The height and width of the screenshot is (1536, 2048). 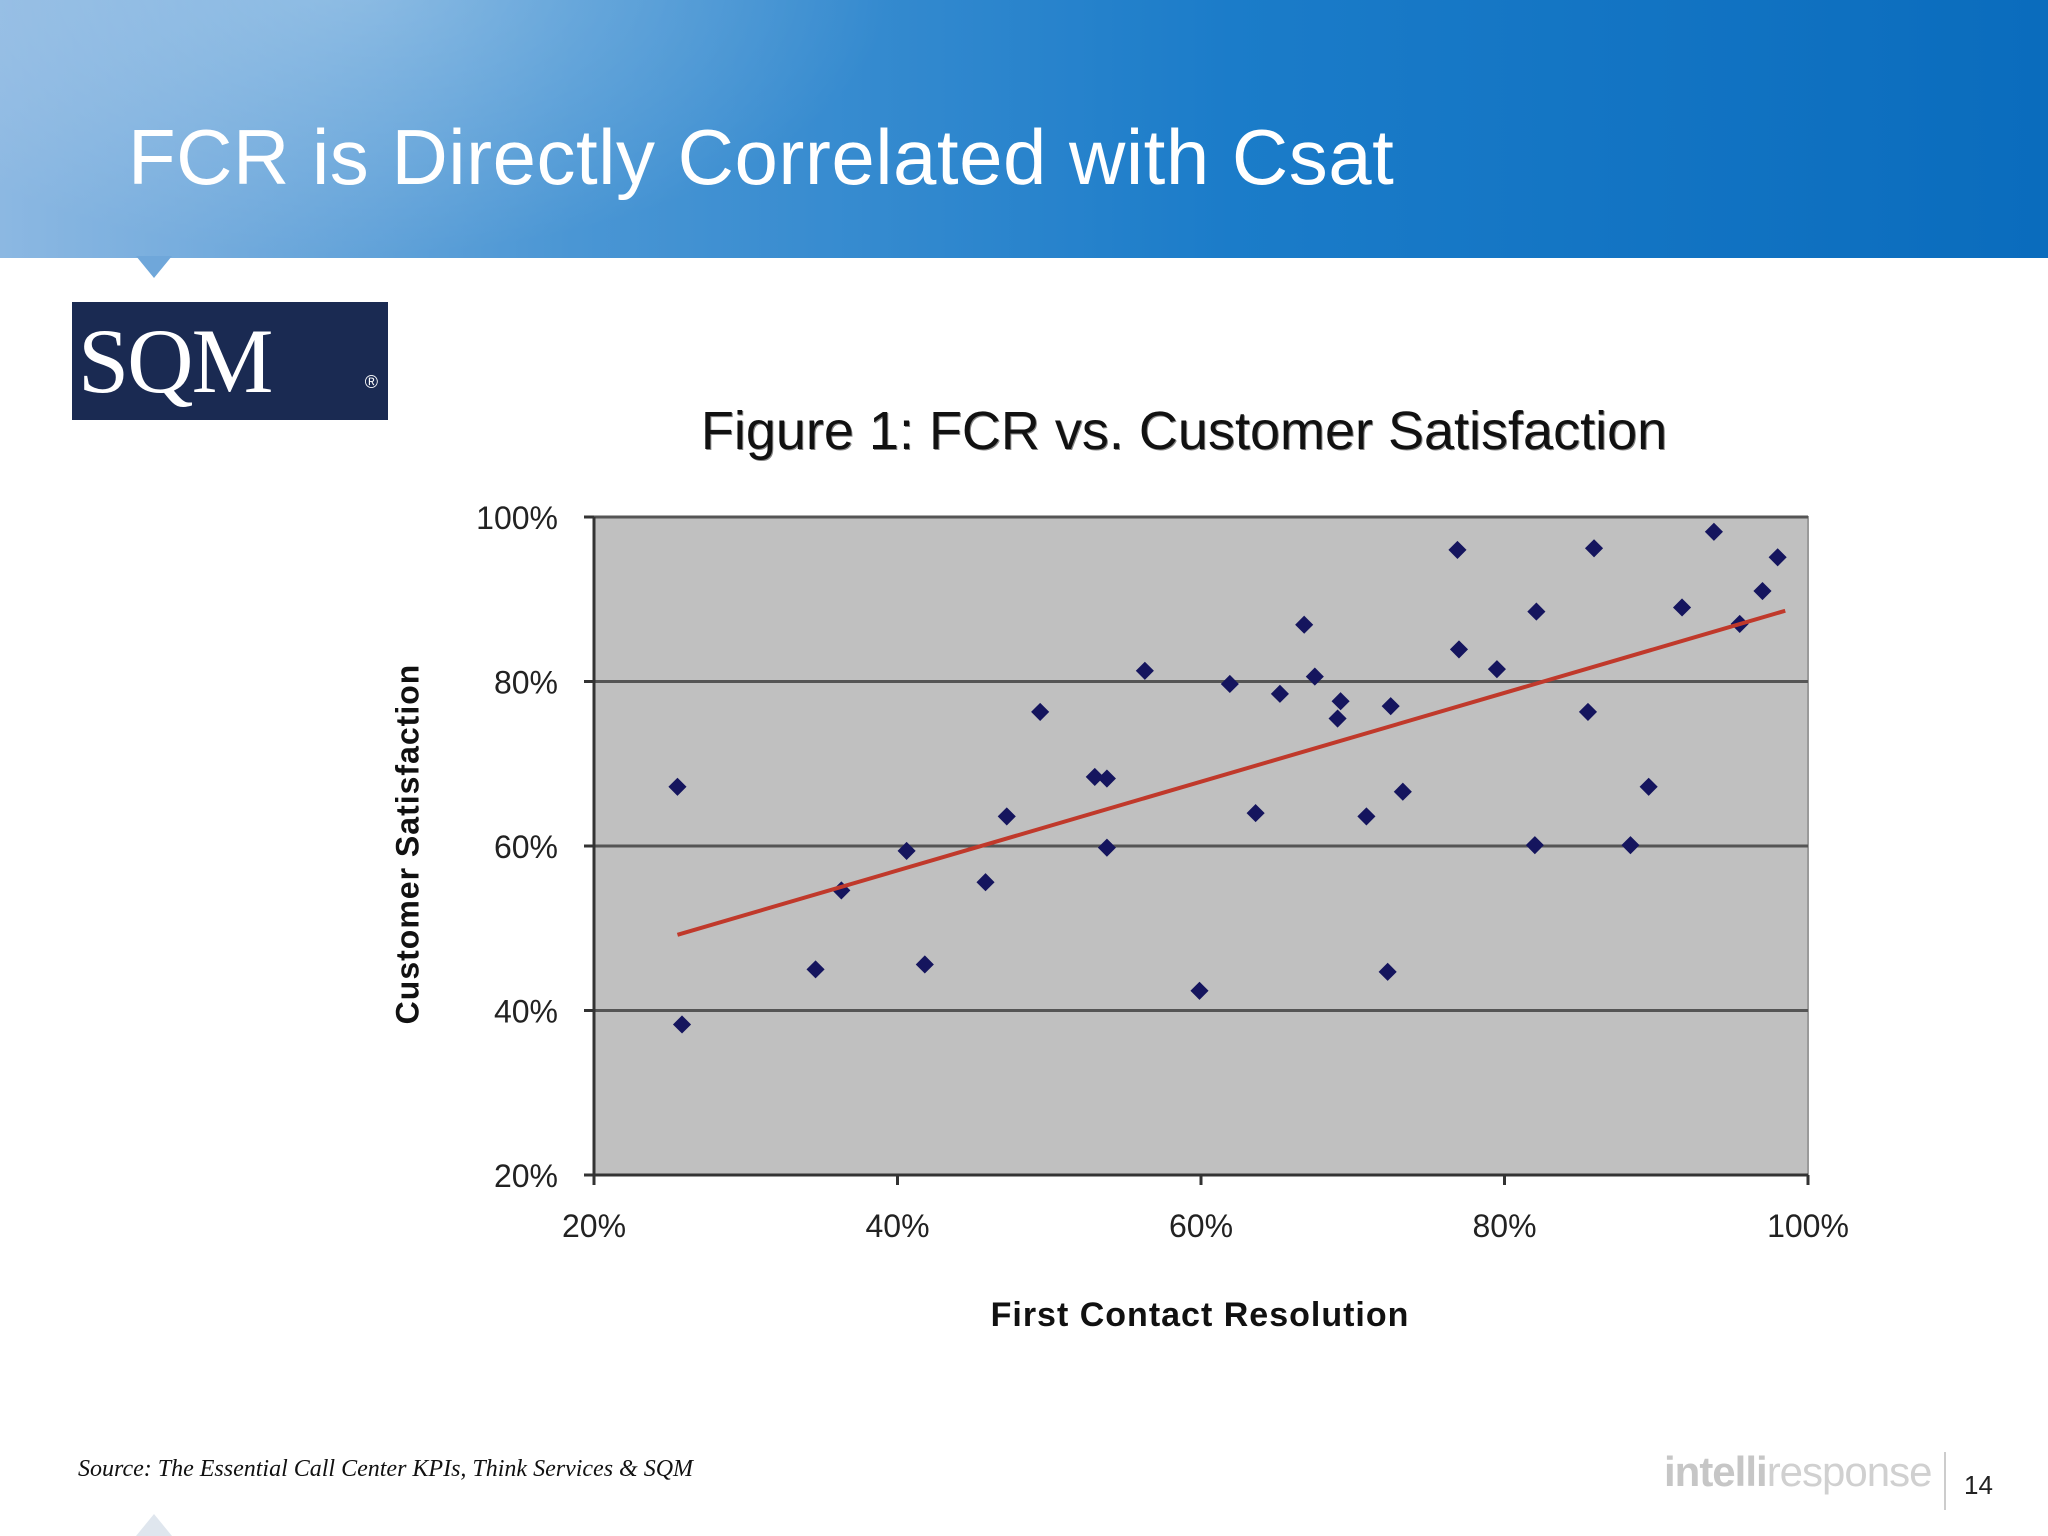 What do you see at coordinates (897, 1226) in the screenshot?
I see `x-tick-label: 40%` at bounding box center [897, 1226].